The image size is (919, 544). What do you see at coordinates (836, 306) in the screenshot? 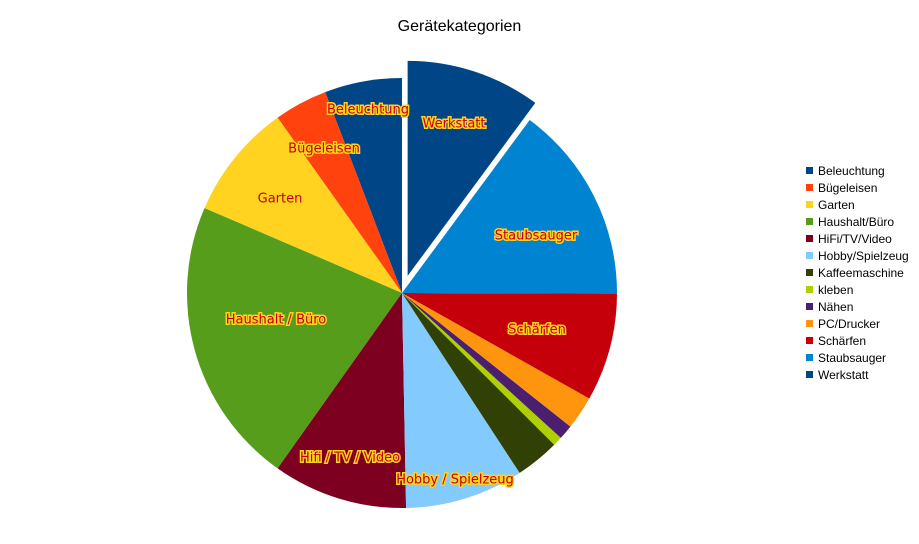
I see `legend-label: Nähen` at bounding box center [836, 306].